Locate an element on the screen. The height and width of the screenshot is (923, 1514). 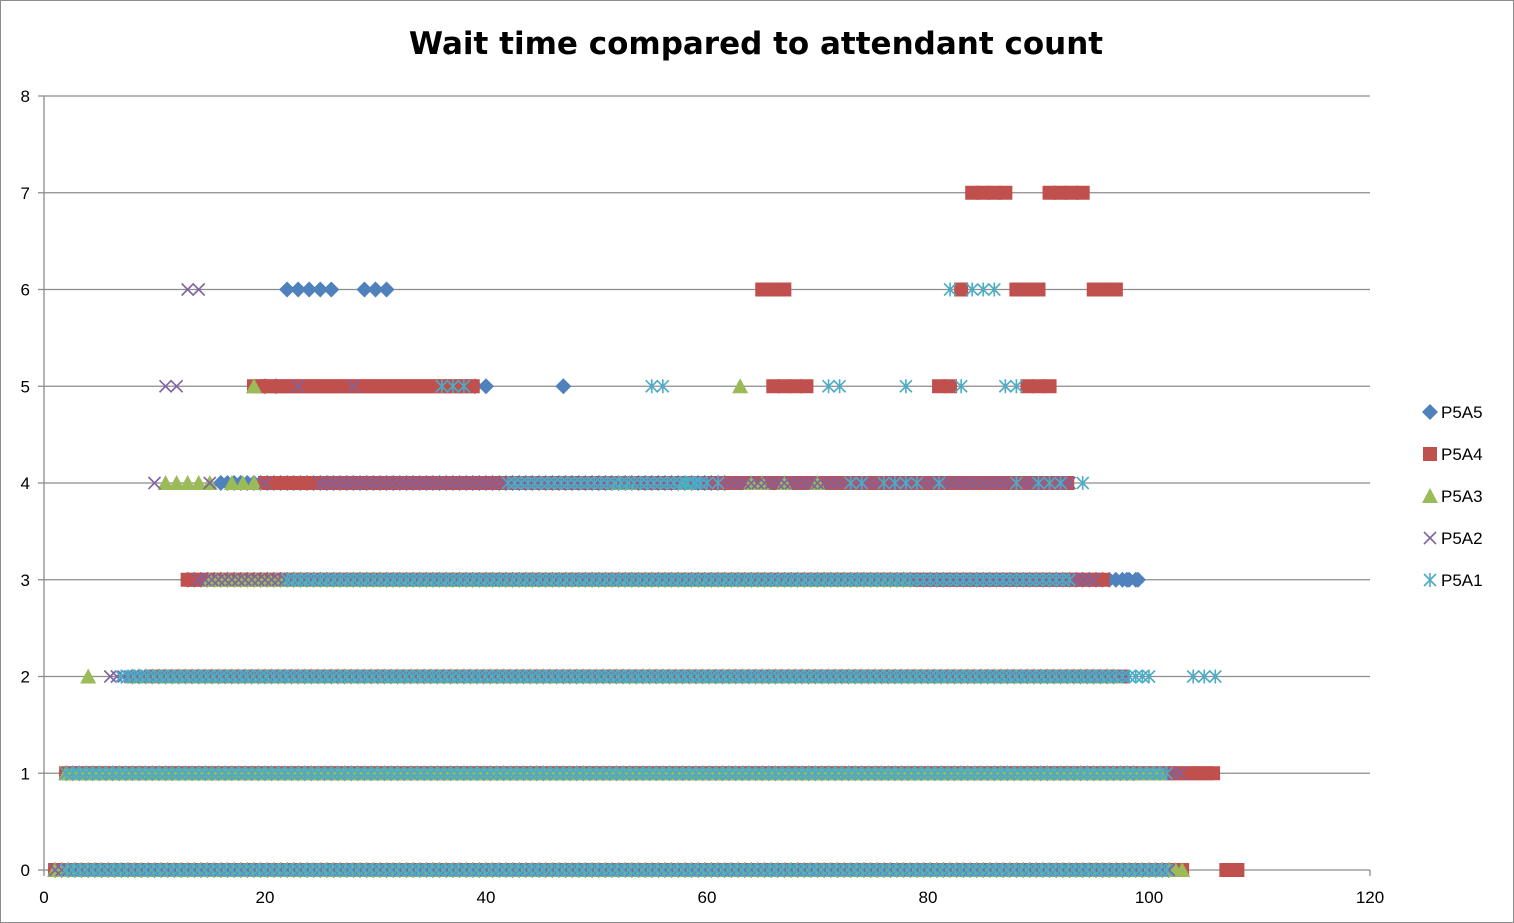
legend-marker-p5a3 is located at coordinates (1430, 495).